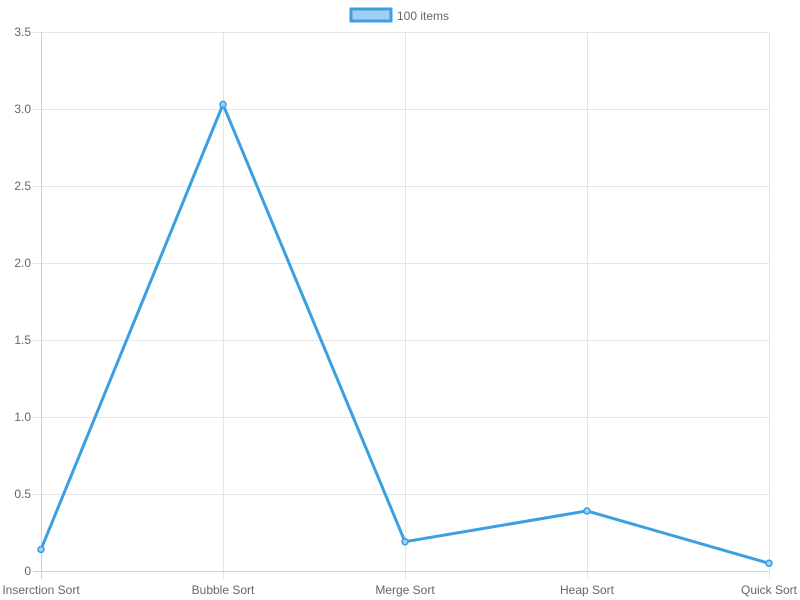 The width and height of the screenshot is (800, 600). I want to click on x-tick-label: Inserction Sort, so click(41, 590).